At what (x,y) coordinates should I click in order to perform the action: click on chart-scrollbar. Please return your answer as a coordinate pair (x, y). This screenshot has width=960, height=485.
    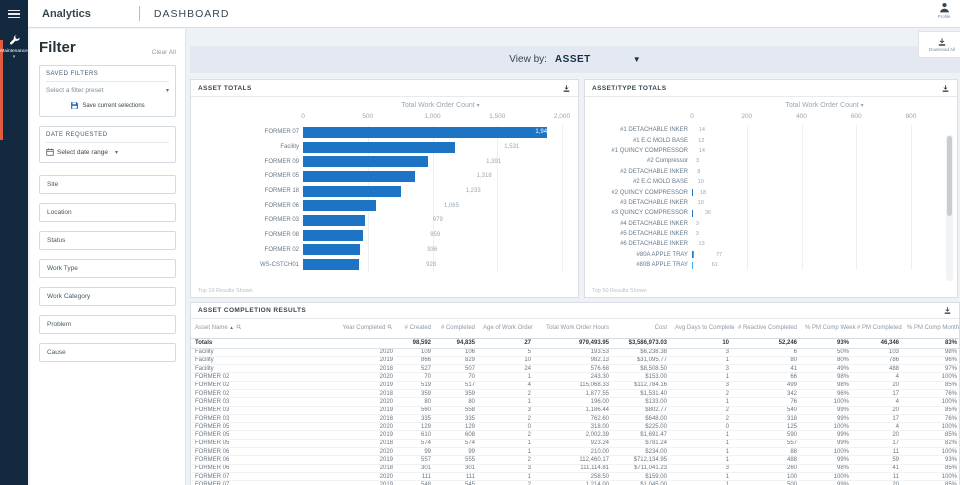
    Looking at the image, I should click on (949, 208).